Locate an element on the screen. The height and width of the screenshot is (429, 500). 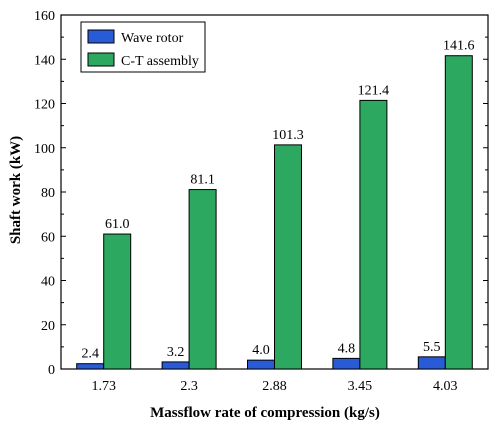
y-tick-label: 160 is located at coordinates (44, 16).